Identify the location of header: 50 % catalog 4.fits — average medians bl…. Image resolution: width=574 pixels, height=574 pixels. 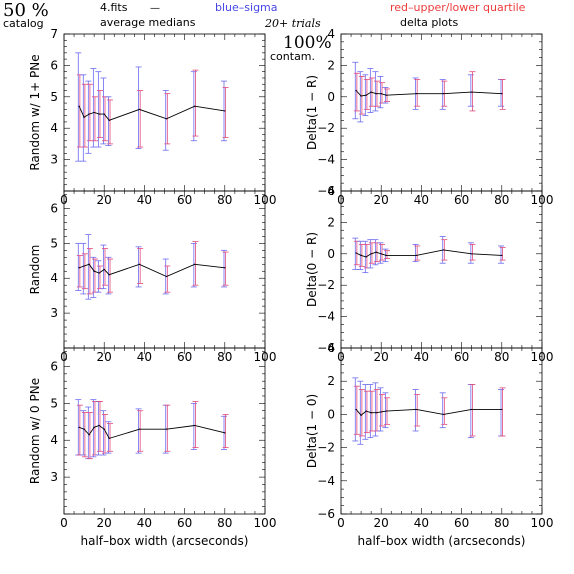
(264, 31).